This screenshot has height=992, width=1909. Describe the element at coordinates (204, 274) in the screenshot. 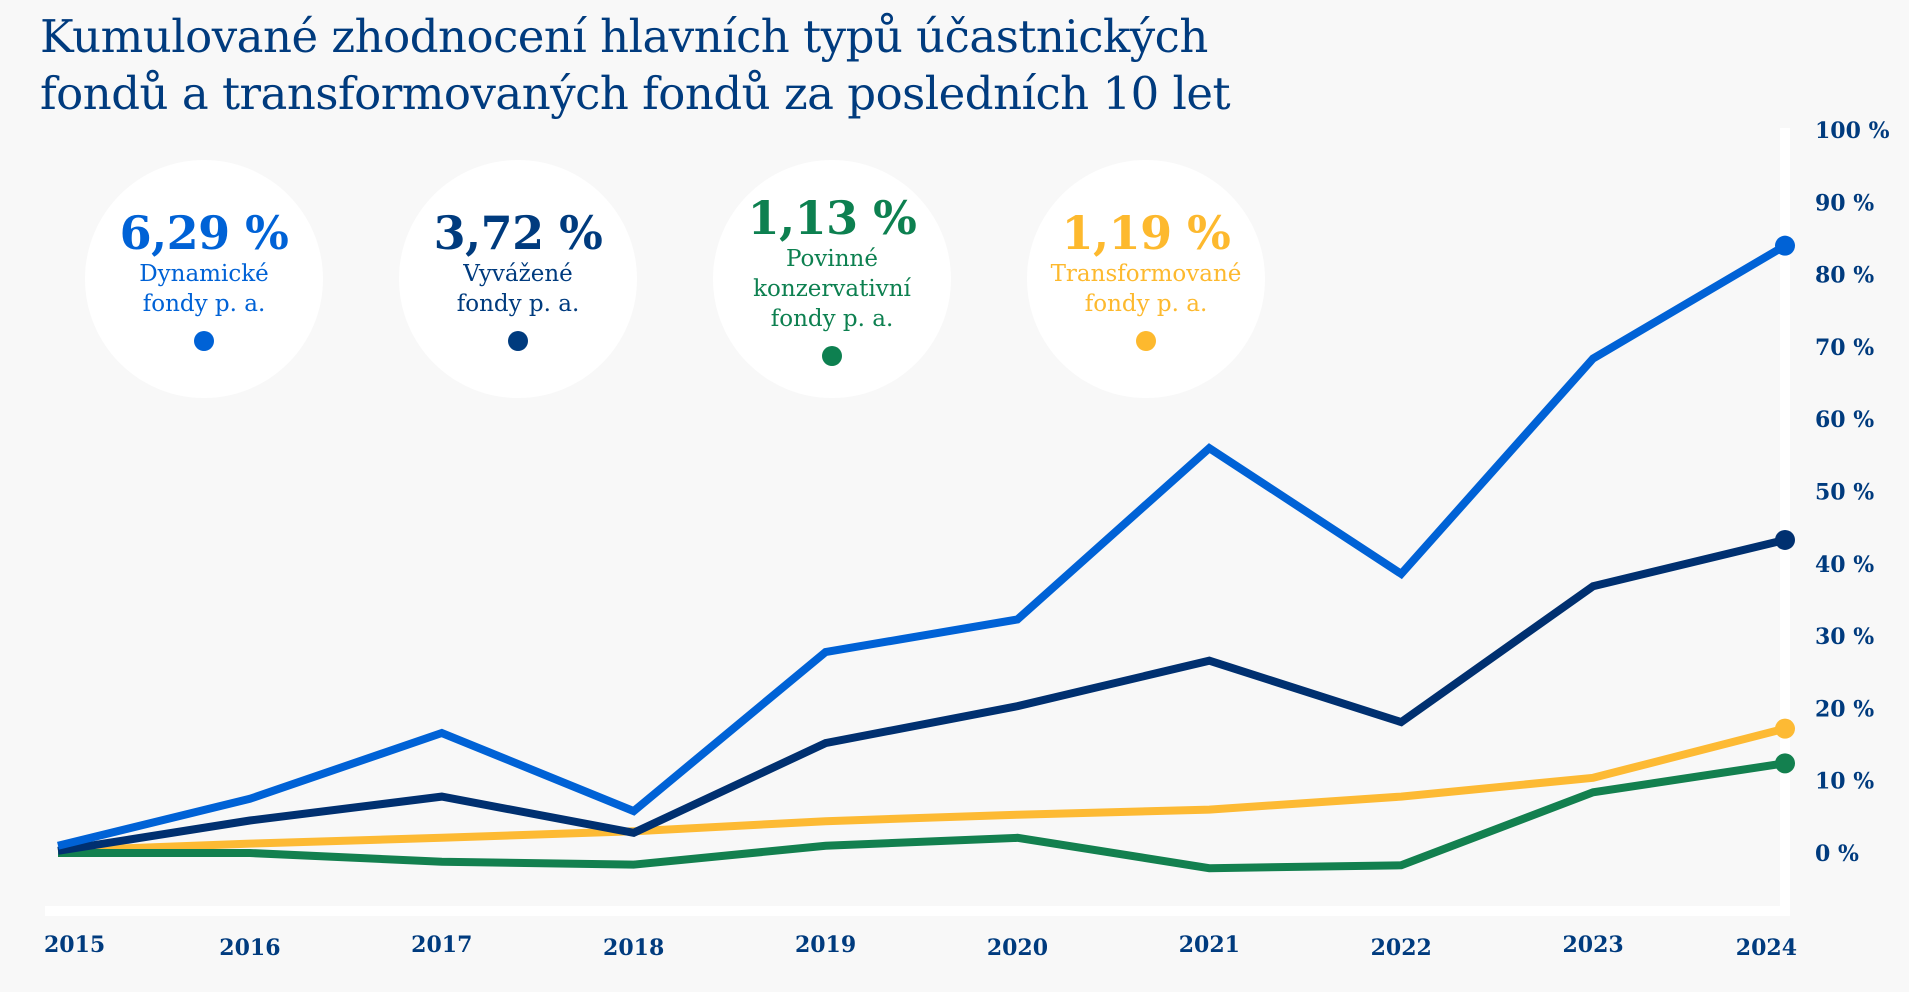

I see `summary-label-line: Dynamické` at that location.